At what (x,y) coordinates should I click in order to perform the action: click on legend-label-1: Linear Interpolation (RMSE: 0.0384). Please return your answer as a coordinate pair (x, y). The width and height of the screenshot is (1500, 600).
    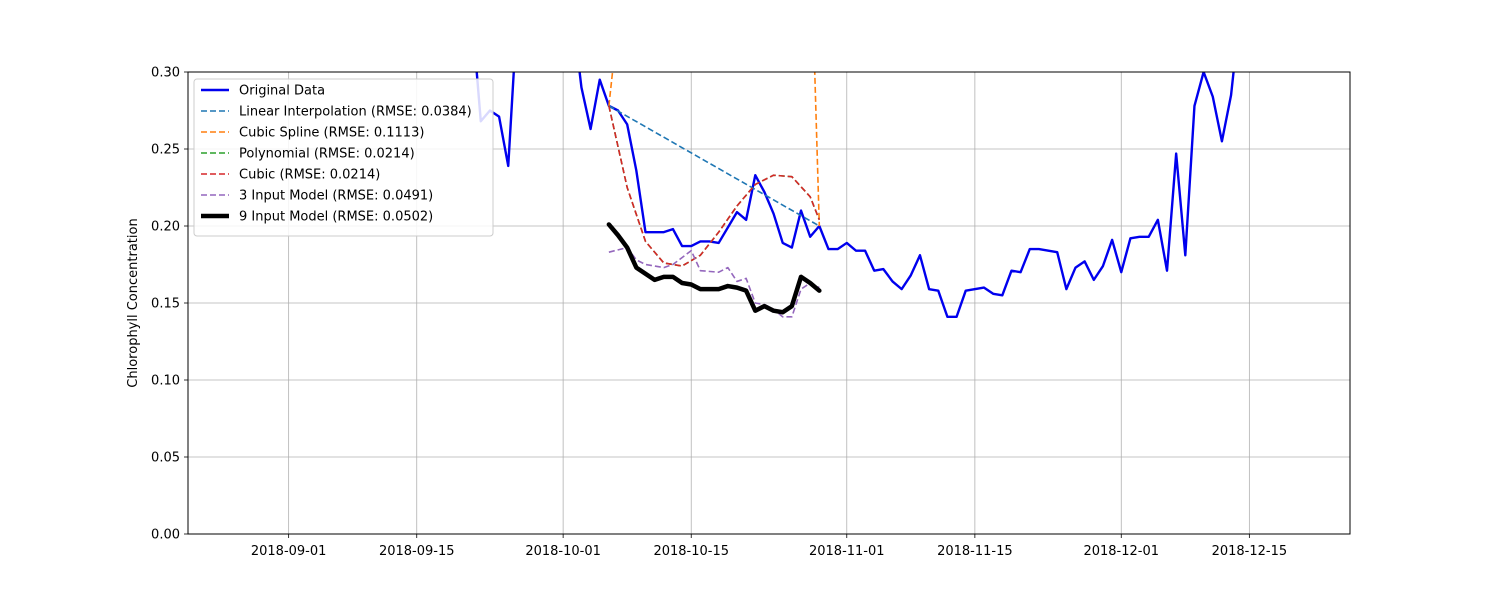
    Looking at the image, I should click on (355, 112).